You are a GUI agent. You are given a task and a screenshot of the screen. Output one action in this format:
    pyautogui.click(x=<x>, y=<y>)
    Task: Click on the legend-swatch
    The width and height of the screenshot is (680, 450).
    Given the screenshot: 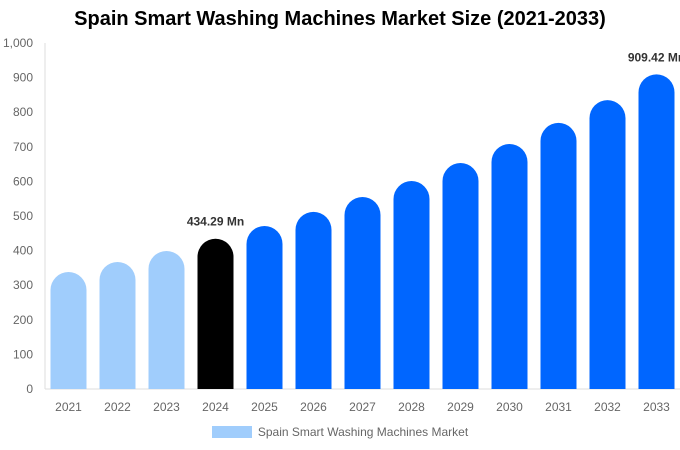 What is the action you would take?
    pyautogui.click(x=231, y=432)
    